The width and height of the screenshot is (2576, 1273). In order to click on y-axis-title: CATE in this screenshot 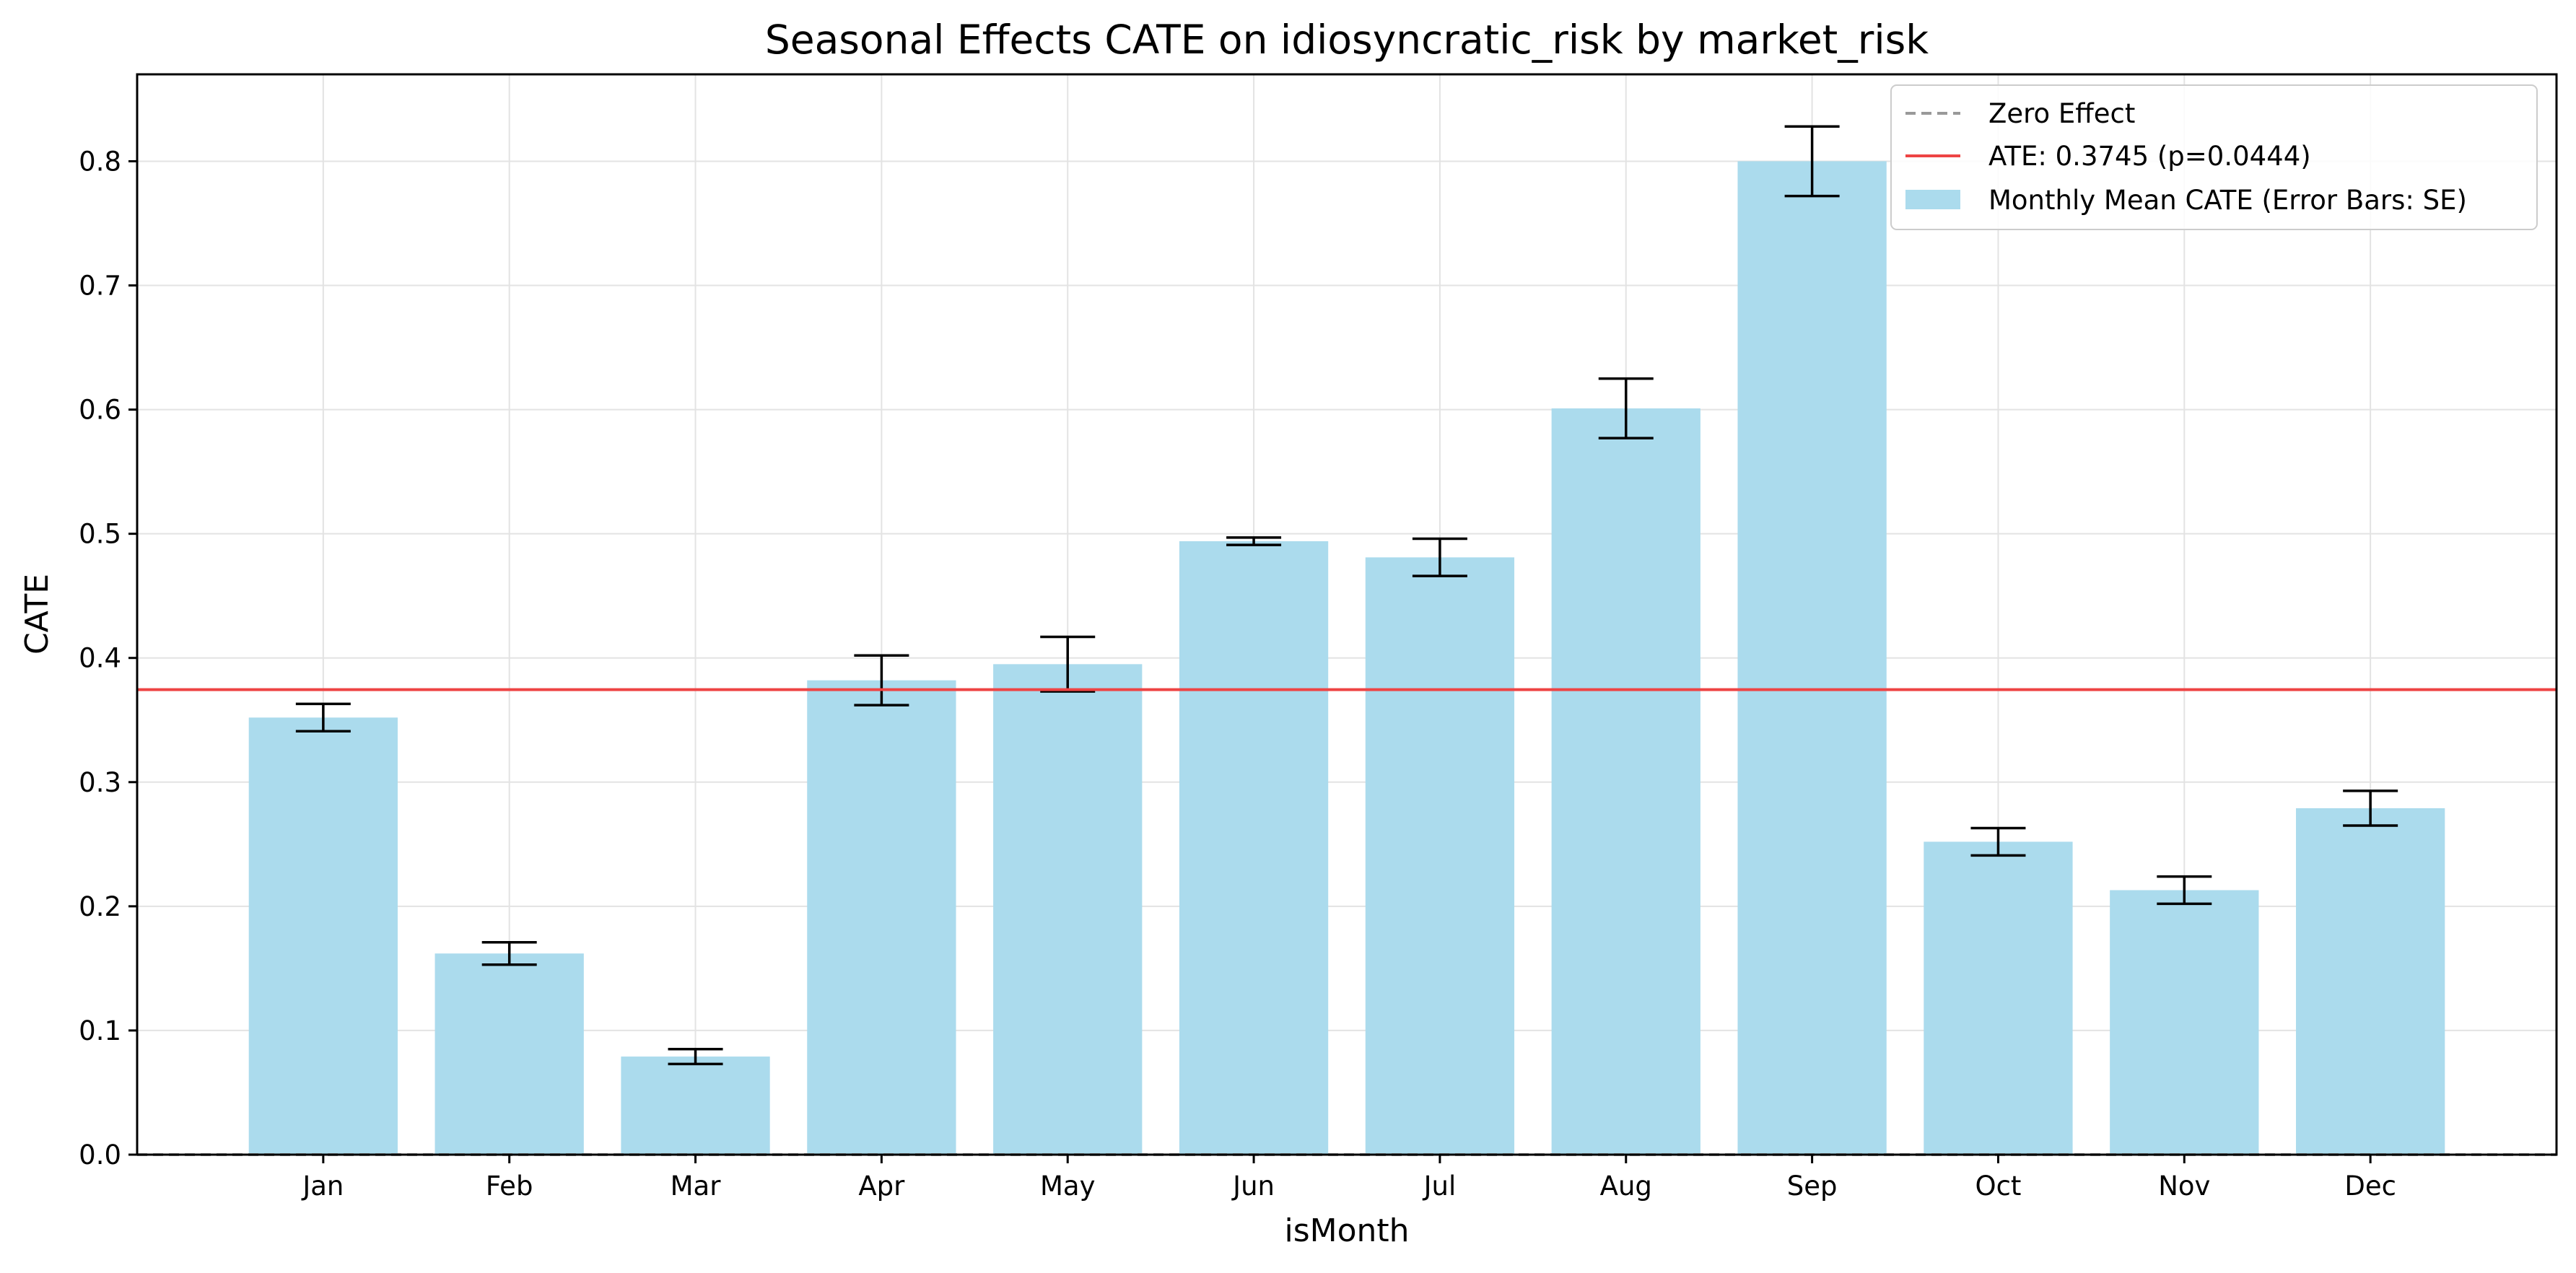, I will do `click(37, 614)`.